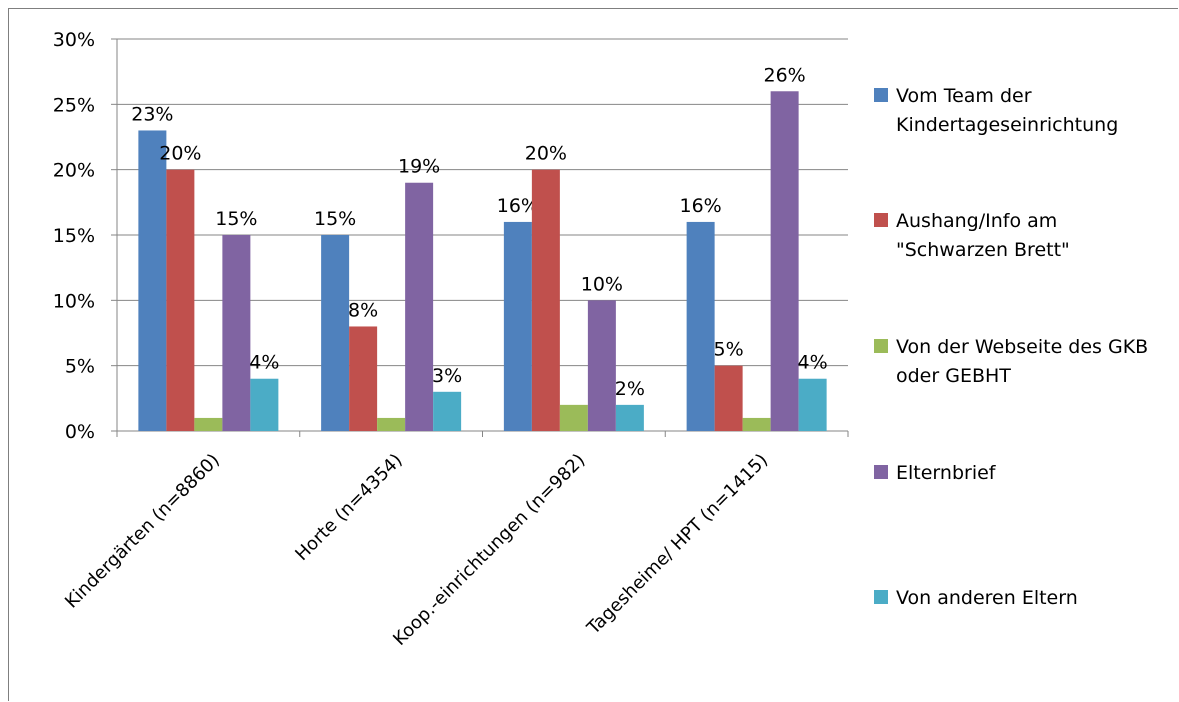  I want to click on legend-item-elternbrief: Elternbrief, so click(1017, 473).